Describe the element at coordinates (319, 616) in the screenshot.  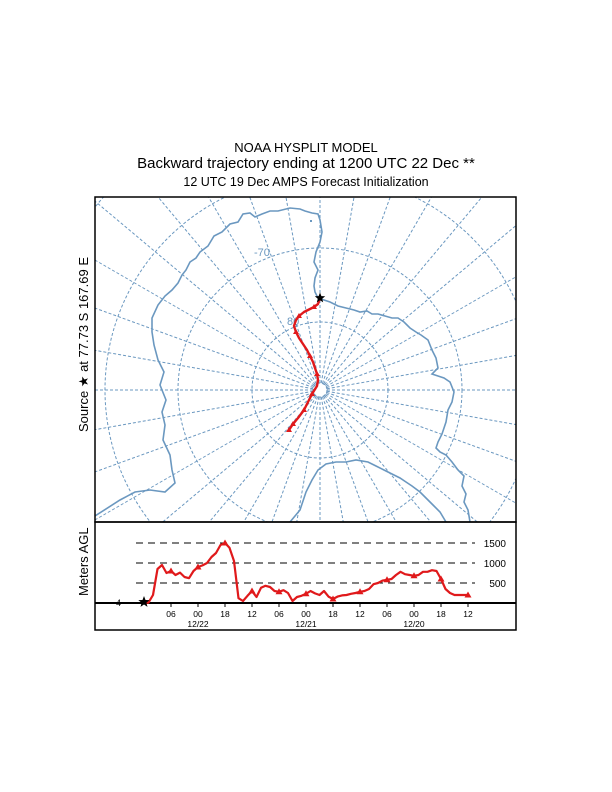
I see `x-axis-ticks: 06 00 18 12 06 00 18 12 06 00 18 12 12/22 12/21 12/20` at that location.